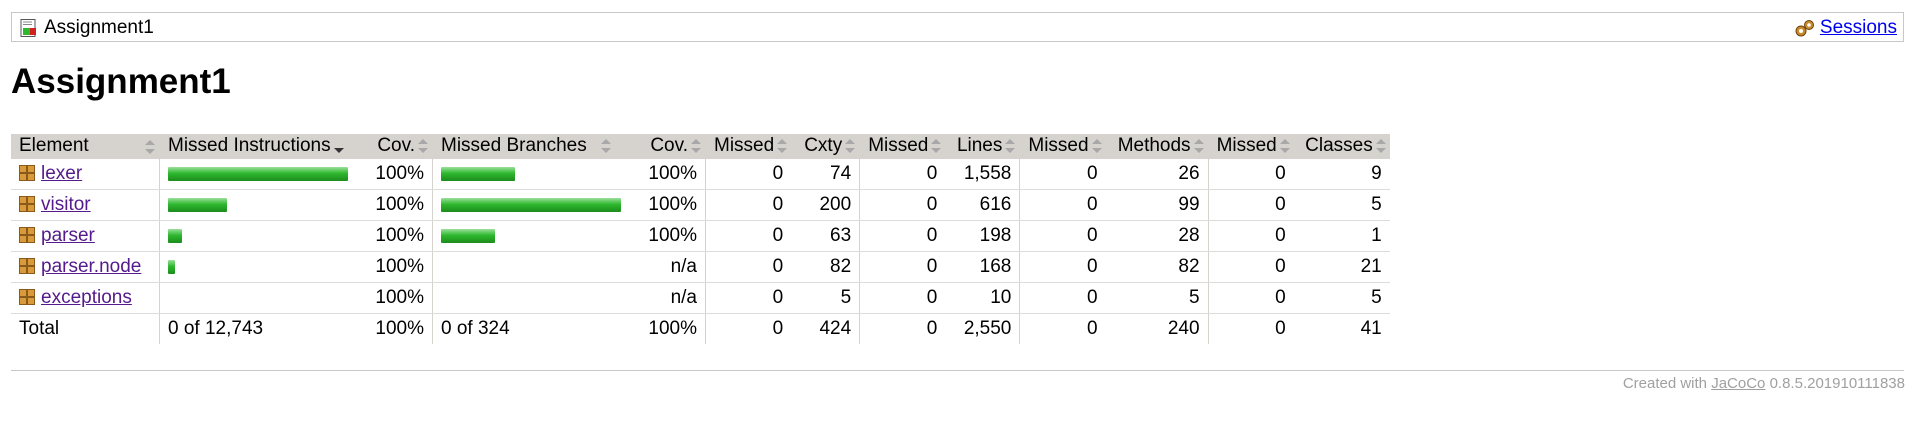 This screenshot has height=421, width=1915. I want to click on table-row: parser 100% 100% 0 63 0 198 0 28 0 1, so click(700, 236).